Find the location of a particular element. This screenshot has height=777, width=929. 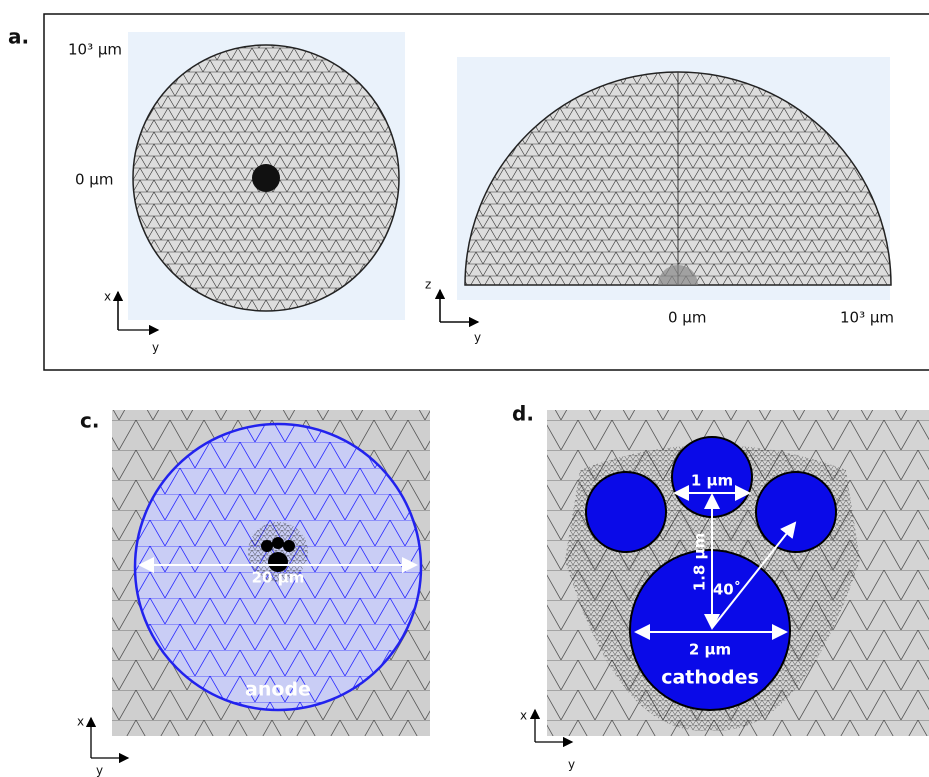

panel-label: a. is located at coordinates (18, 37).